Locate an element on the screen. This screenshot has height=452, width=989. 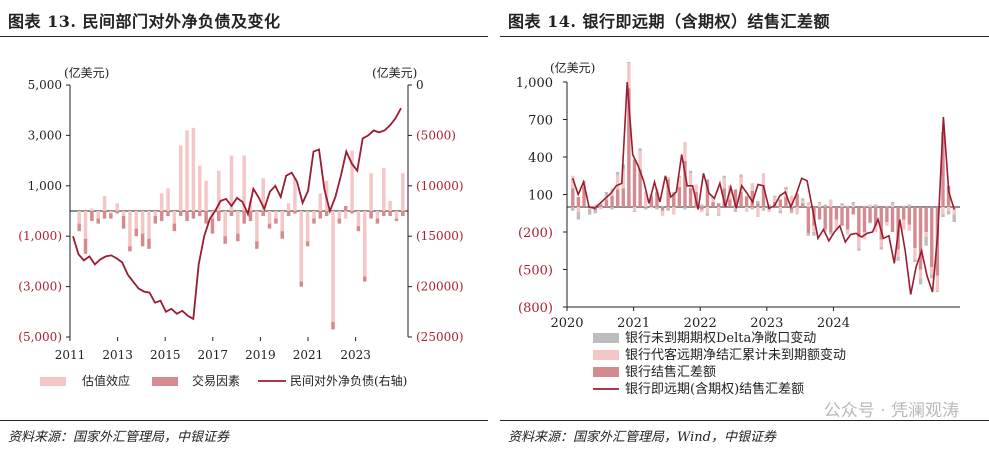
y-right-tick-label: (10000) is located at coordinates (440, 186).